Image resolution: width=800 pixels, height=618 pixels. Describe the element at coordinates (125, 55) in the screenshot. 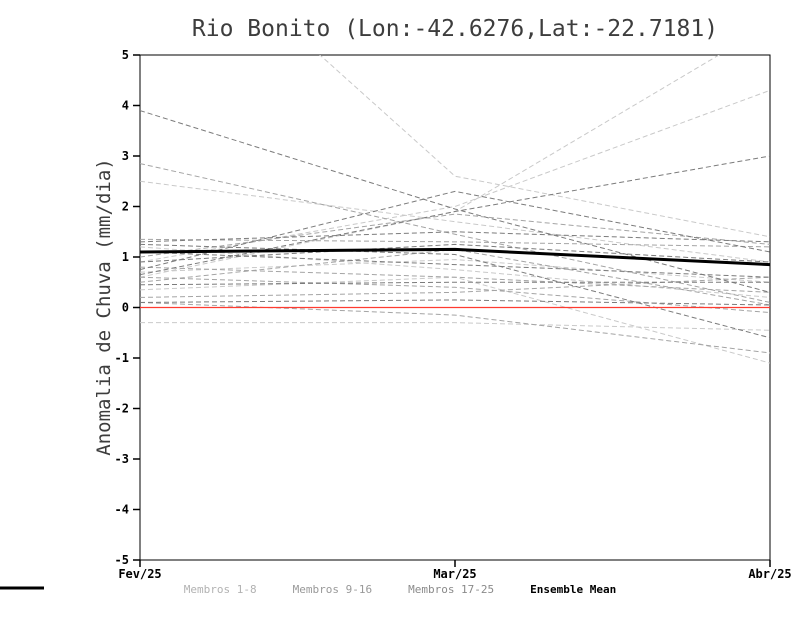

I see `y-tick-label: 5` at that location.